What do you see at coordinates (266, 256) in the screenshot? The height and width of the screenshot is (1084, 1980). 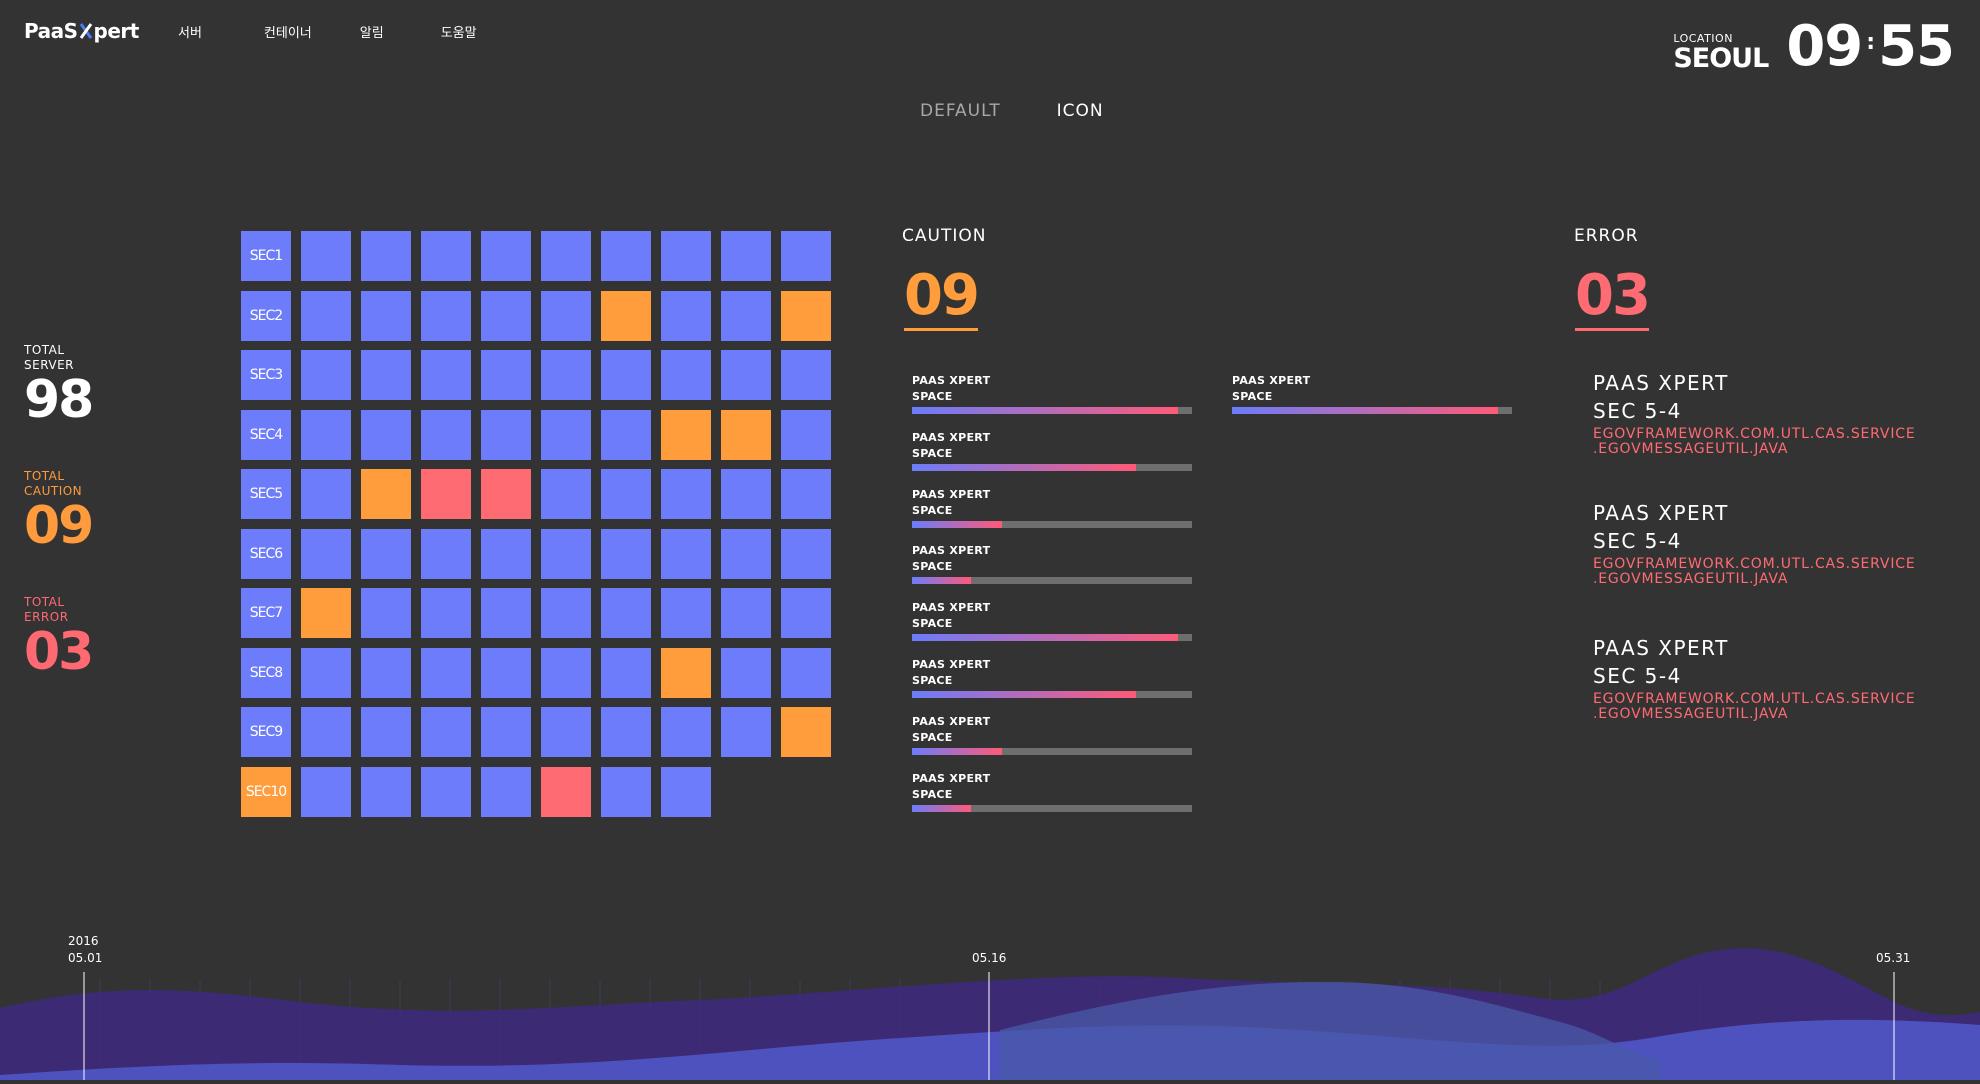 I see `section-label: SEC1` at bounding box center [266, 256].